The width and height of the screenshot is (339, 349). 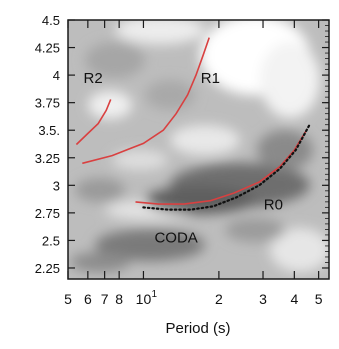 What do you see at coordinates (47, 213) in the screenshot?
I see `y-tick-label: 2.75` at bounding box center [47, 213].